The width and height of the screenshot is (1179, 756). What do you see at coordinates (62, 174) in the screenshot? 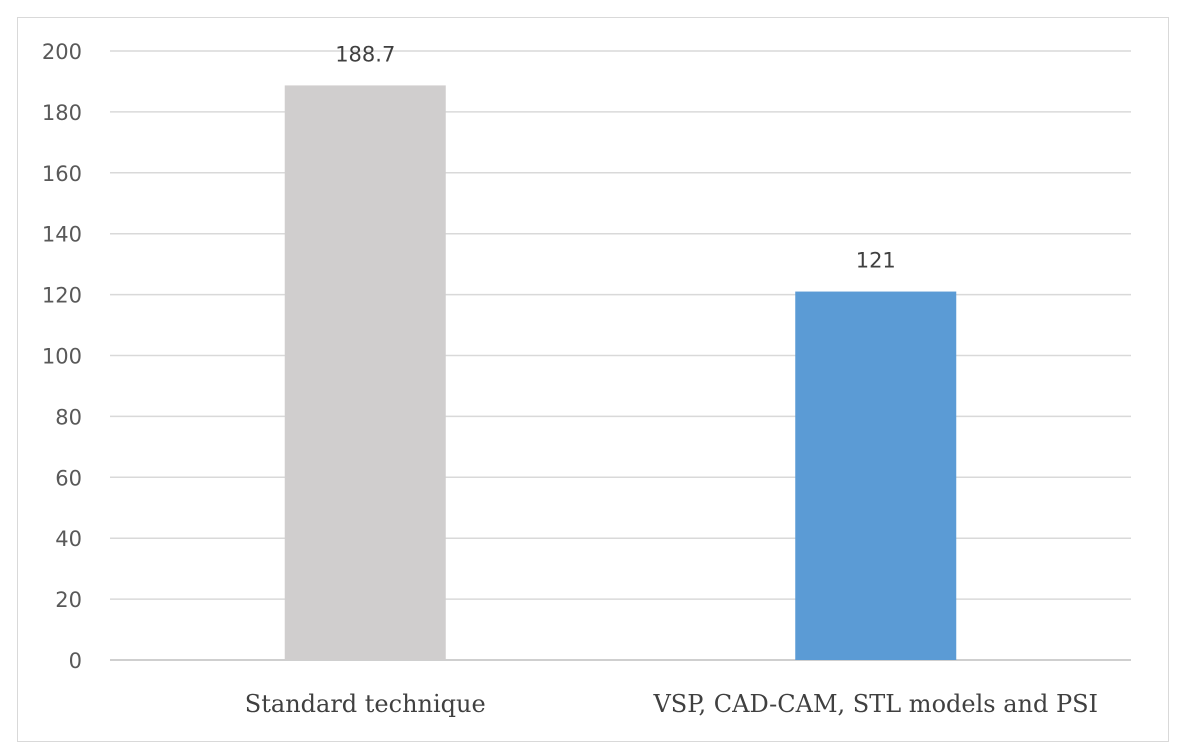
I see `y-tick-label: 160` at bounding box center [62, 174].